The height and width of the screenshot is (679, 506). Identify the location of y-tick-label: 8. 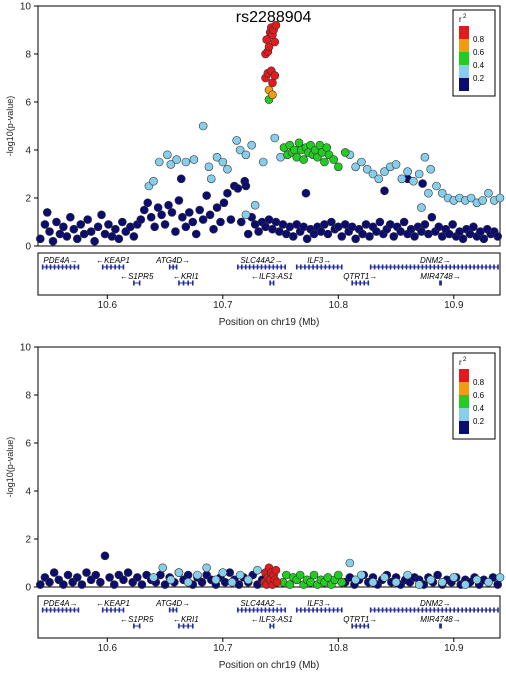
(28, 55).